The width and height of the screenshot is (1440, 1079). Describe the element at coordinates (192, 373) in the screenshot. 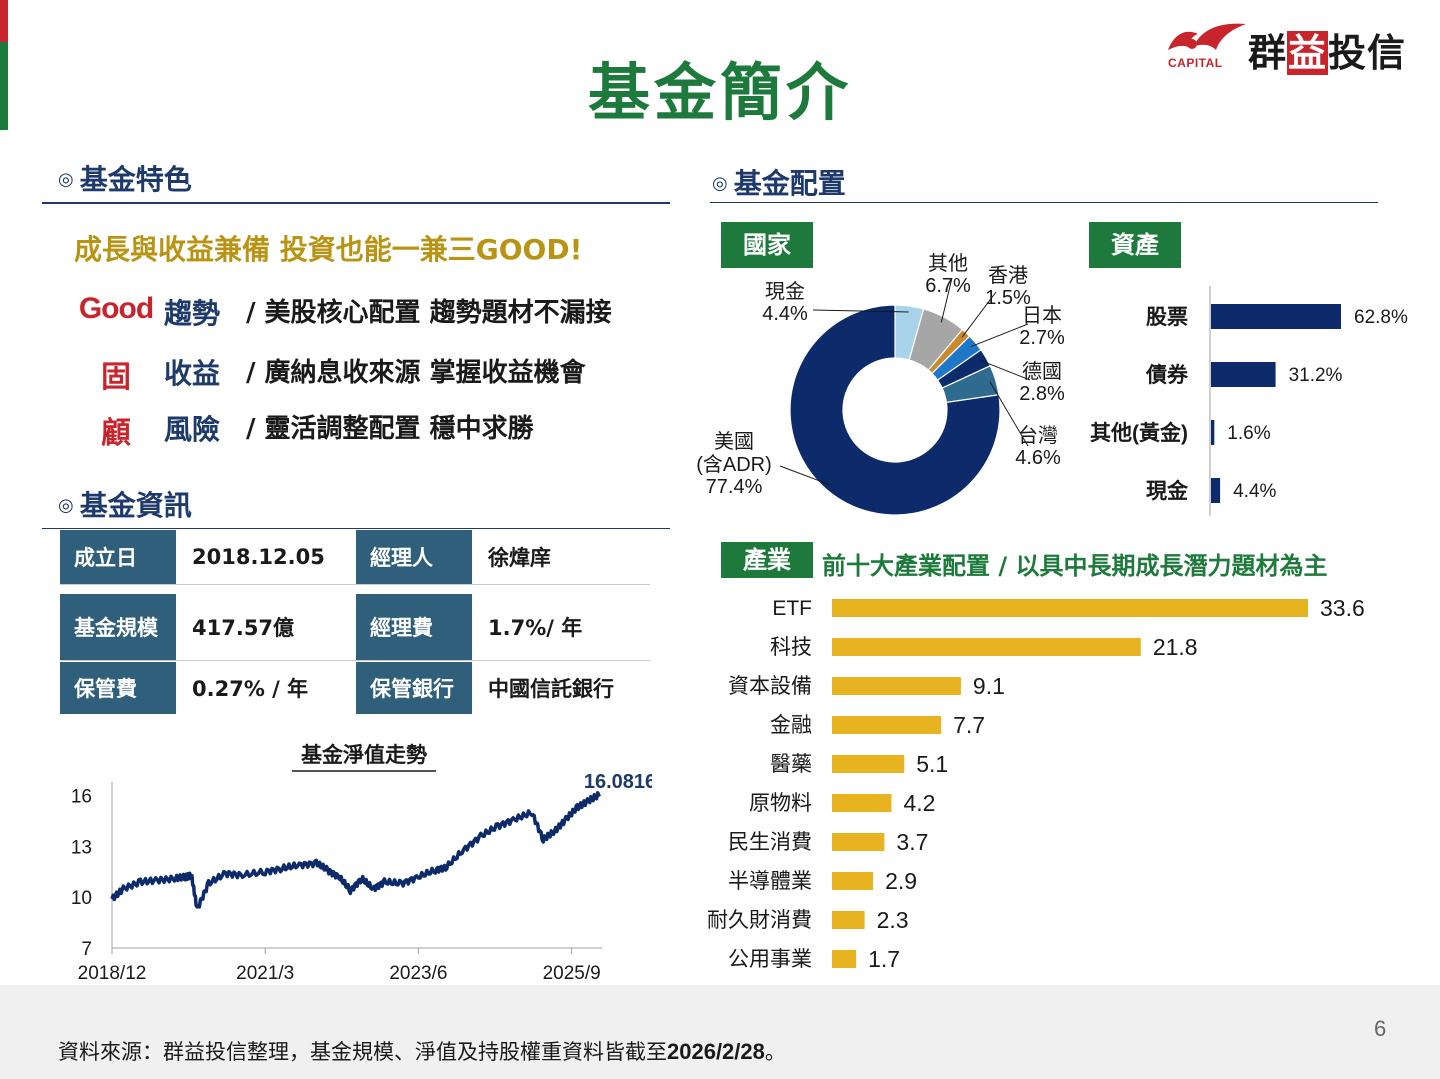

I see `feature-word: 收益` at that location.